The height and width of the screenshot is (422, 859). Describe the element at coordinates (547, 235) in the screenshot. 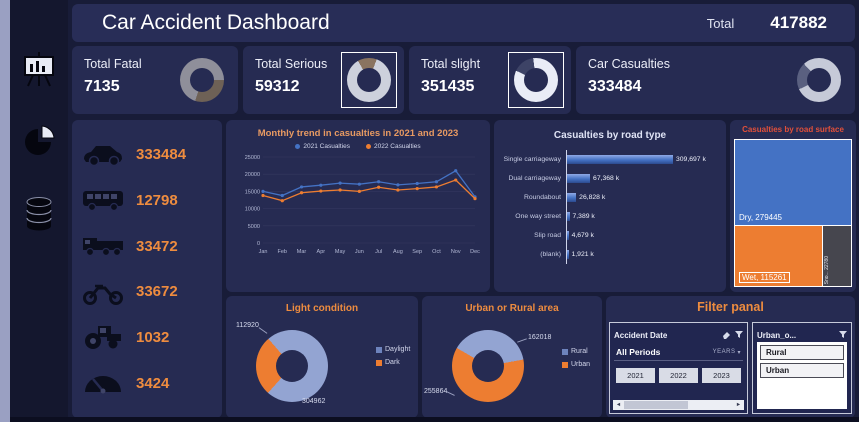

I see `bar-category-label: Slip road` at that location.